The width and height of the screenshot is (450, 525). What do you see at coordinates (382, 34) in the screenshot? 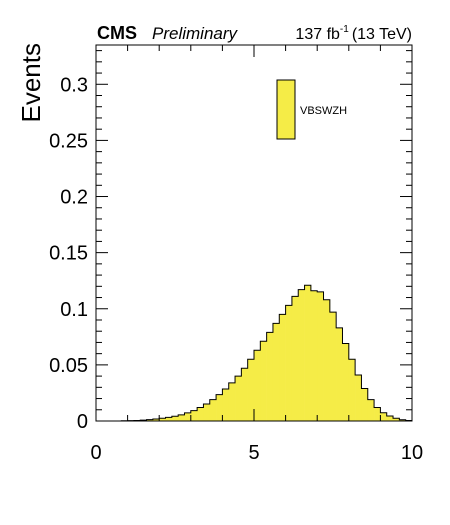
I see `energy-label: (13 TeV)` at bounding box center [382, 34].